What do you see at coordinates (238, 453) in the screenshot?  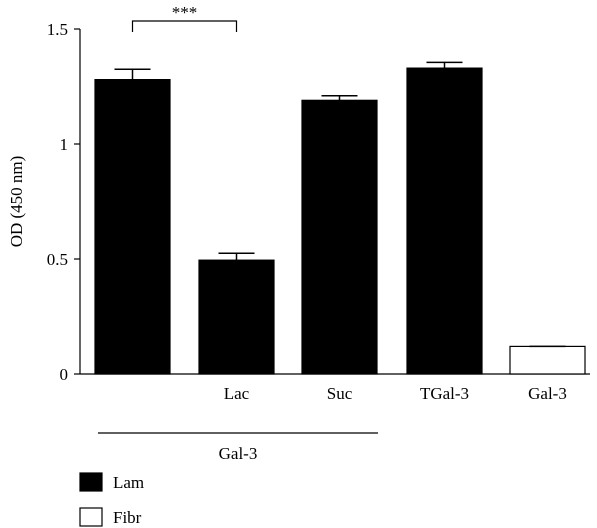 I see `group-label: Gal-3` at bounding box center [238, 453].